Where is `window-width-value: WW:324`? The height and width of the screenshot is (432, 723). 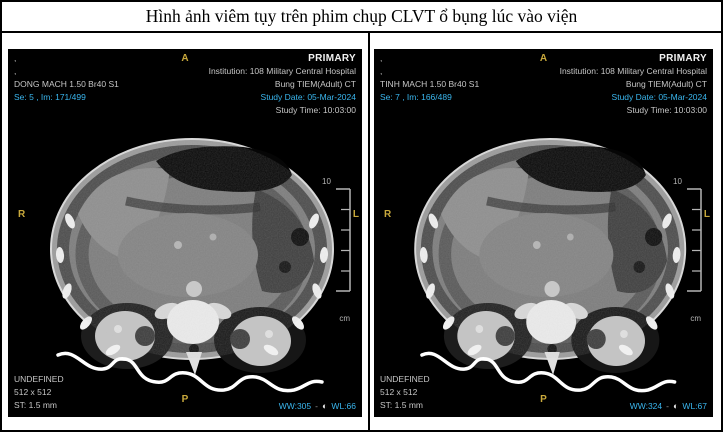
window-width-value: WW:324 is located at coordinates (646, 406).